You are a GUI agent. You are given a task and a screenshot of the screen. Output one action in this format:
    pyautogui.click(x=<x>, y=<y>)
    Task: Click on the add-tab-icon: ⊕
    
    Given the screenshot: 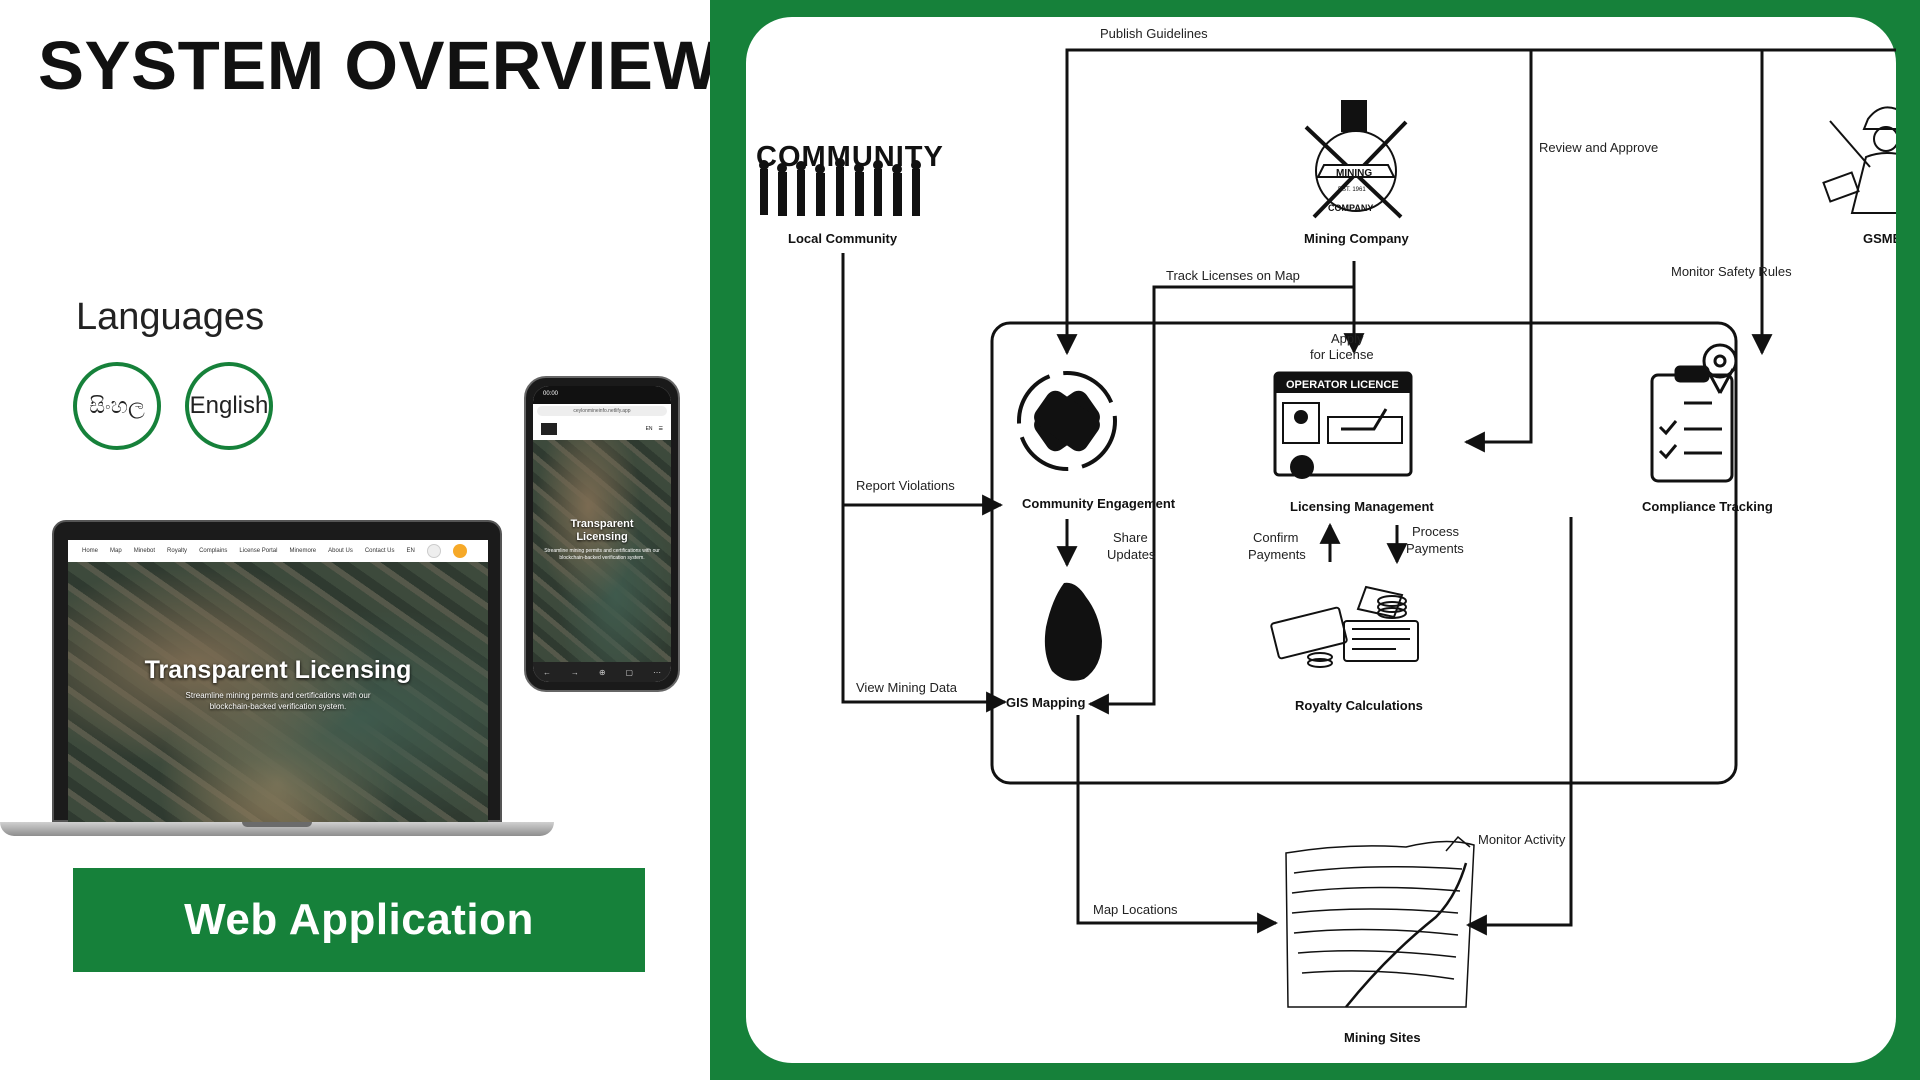 What is the action you would take?
    pyautogui.click(x=602, y=672)
    